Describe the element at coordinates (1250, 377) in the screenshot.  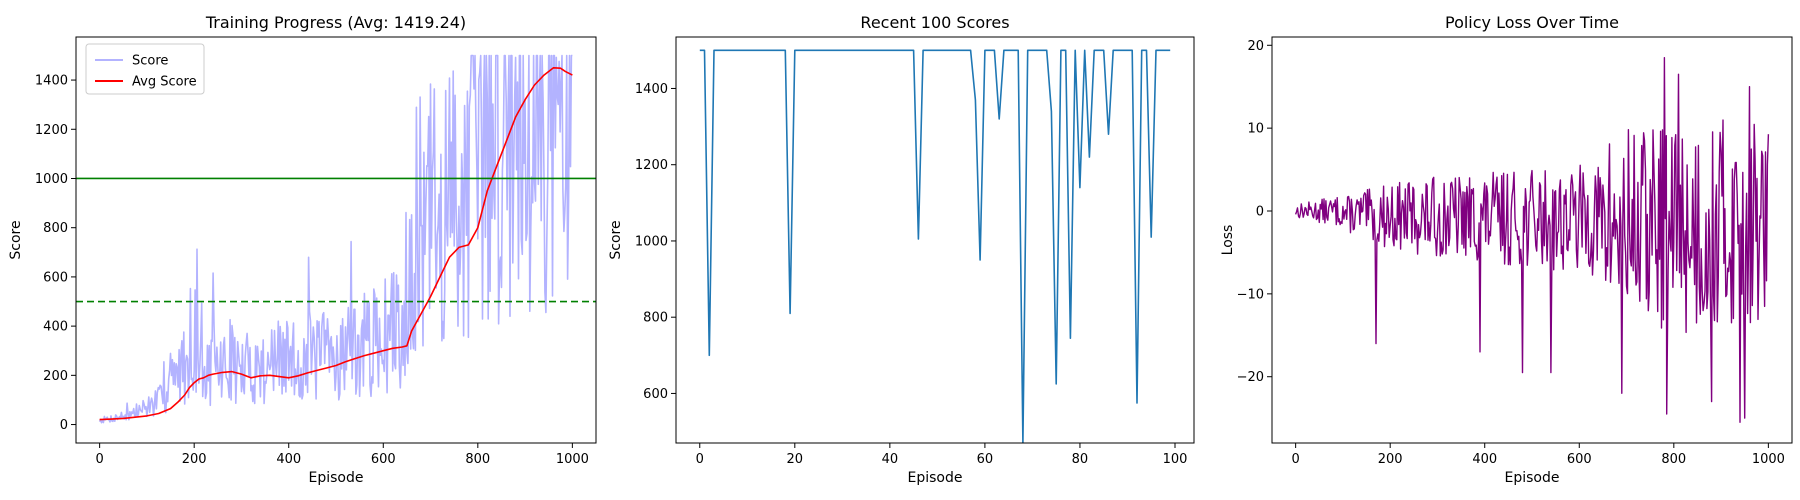
I see `y-tick-label: −20` at that location.